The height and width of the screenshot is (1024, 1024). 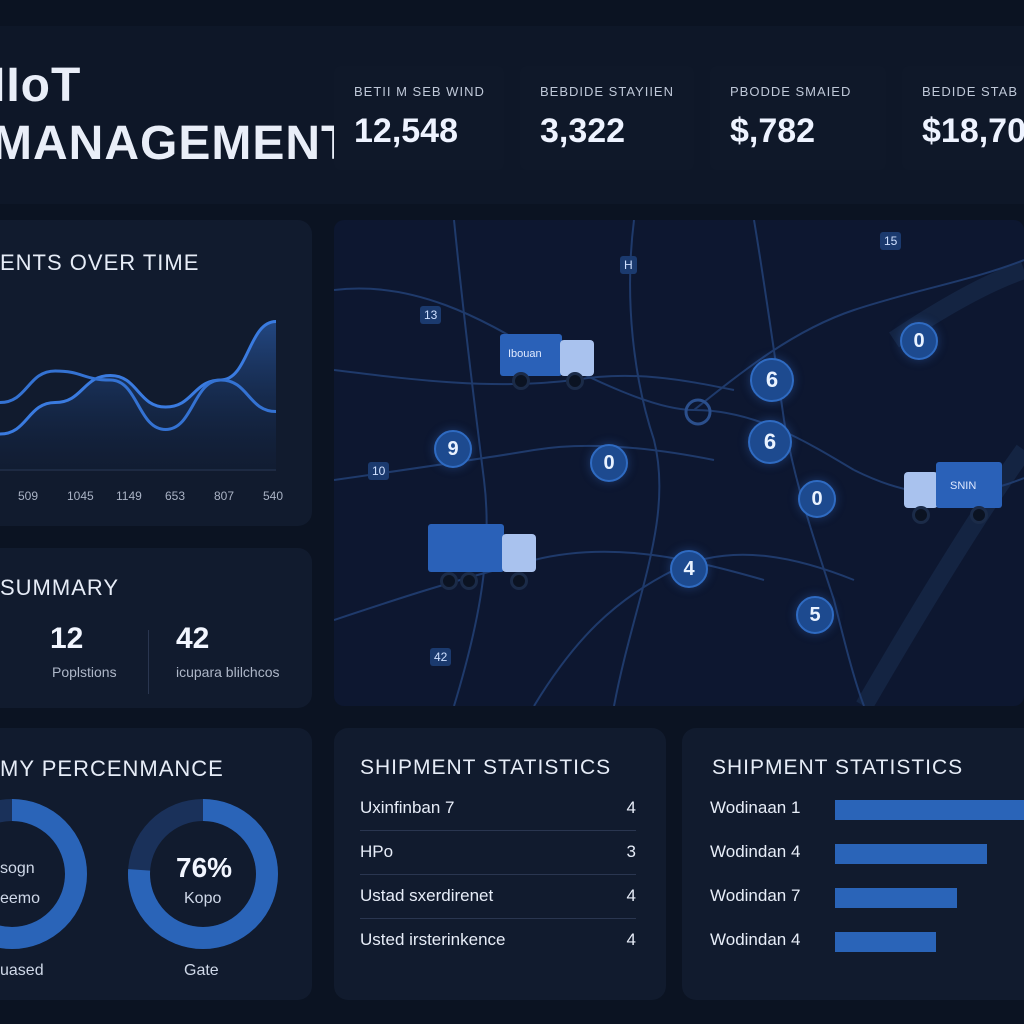 I want to click on bar-label: Wodindan 4, so click(x=755, y=851).